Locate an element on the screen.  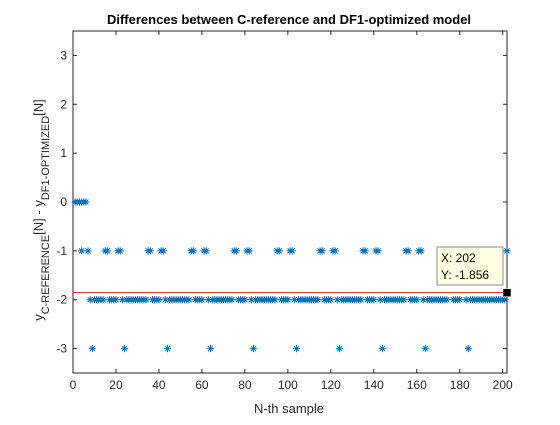
datatip-x-text: X: 202 is located at coordinates (458, 258).